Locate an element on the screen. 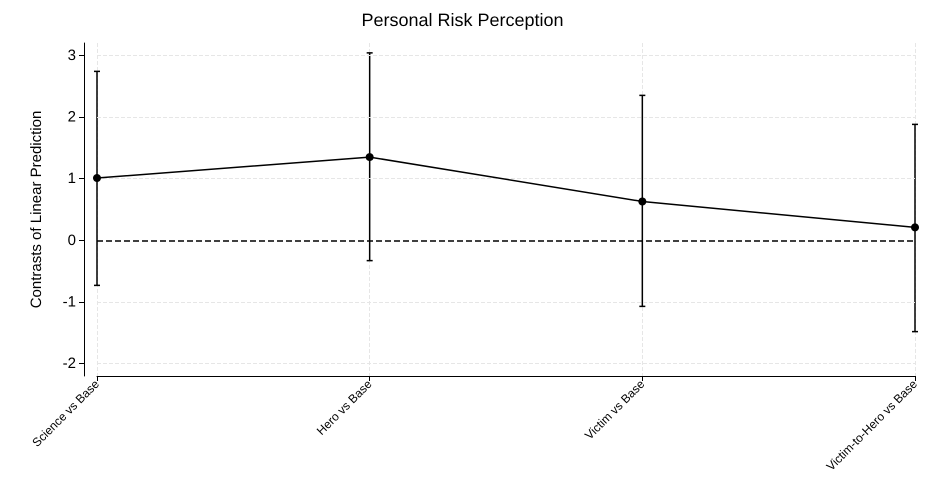  y-tick-label: -1 is located at coordinates (69, 302).